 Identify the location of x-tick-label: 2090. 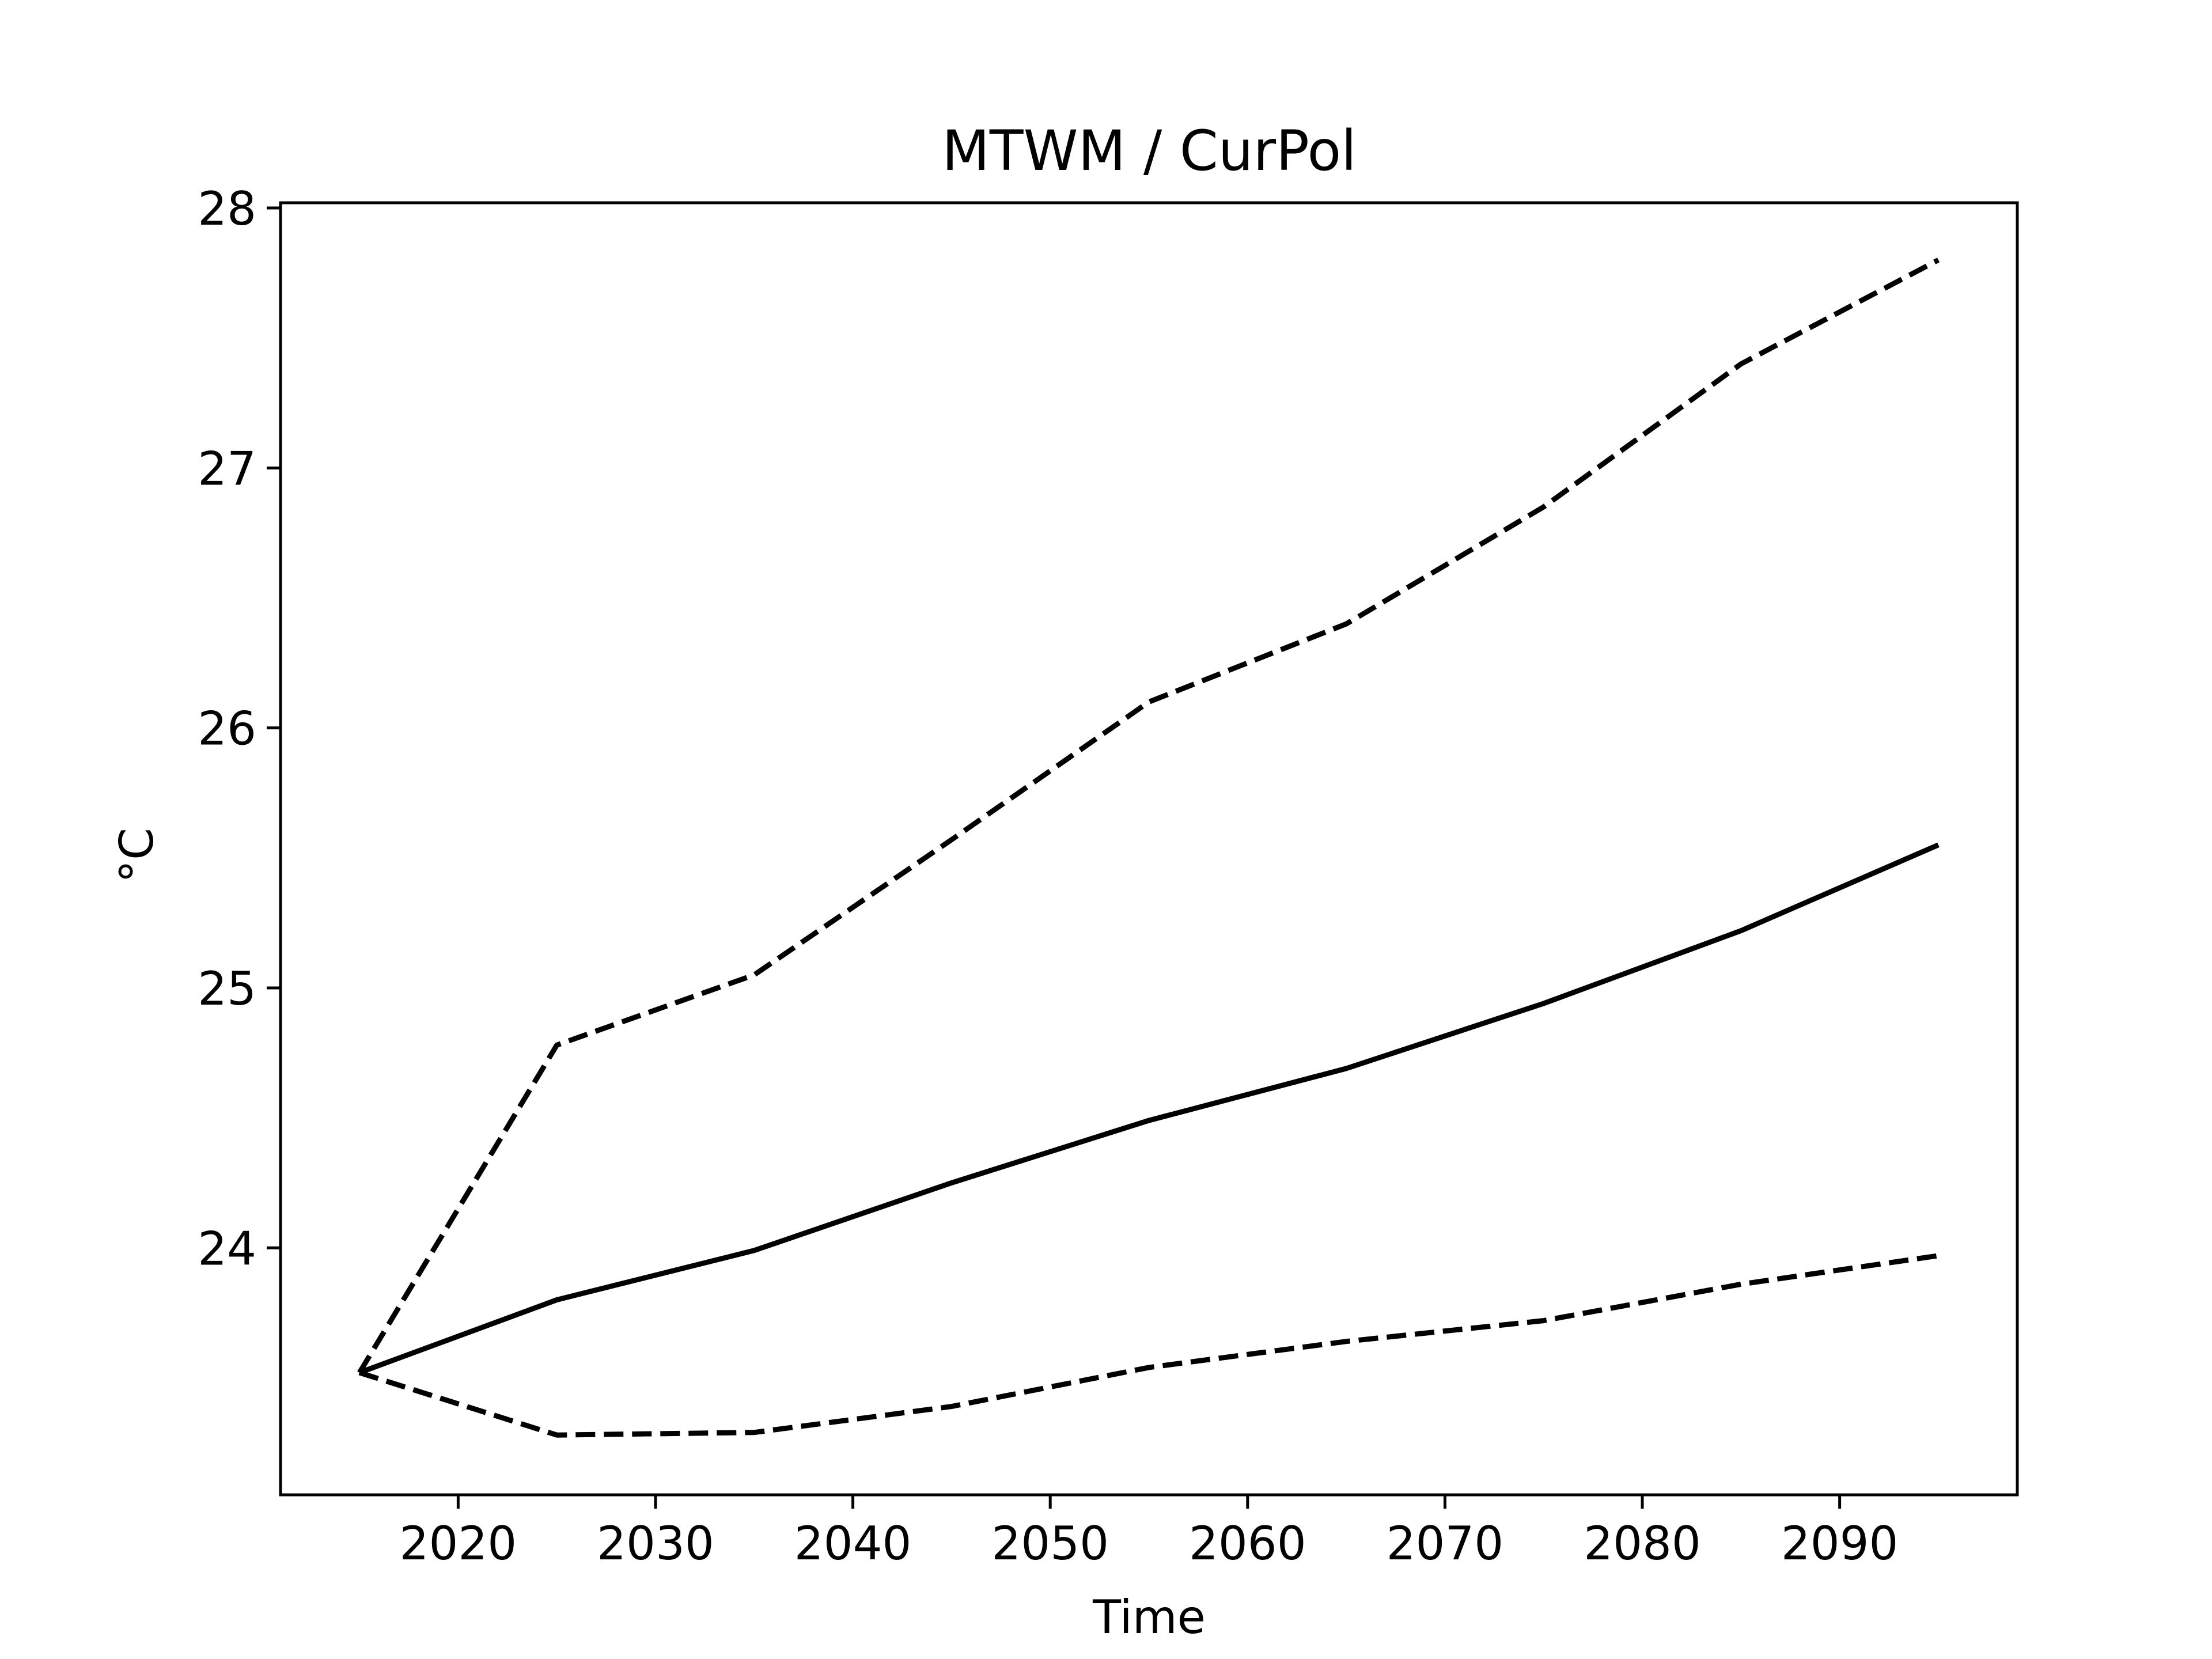
(1840, 1543).